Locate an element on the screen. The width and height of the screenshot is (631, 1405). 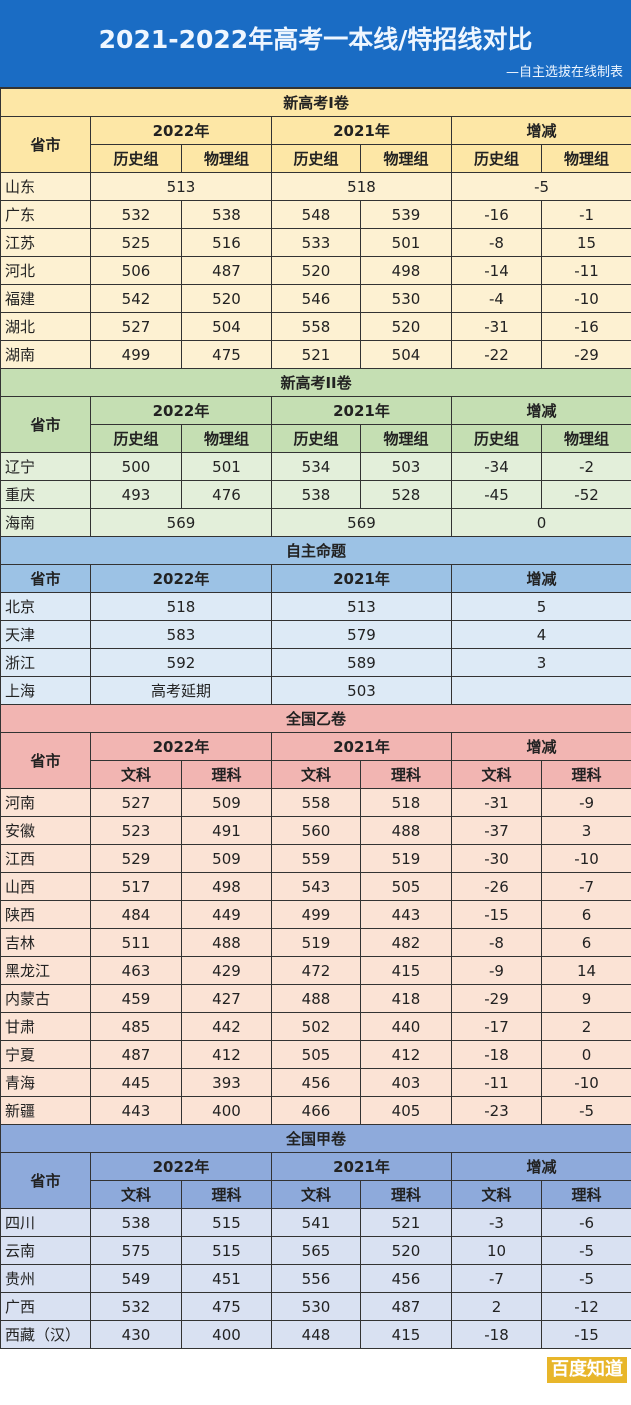
value-cell: 530 is located at coordinates (406, 298).